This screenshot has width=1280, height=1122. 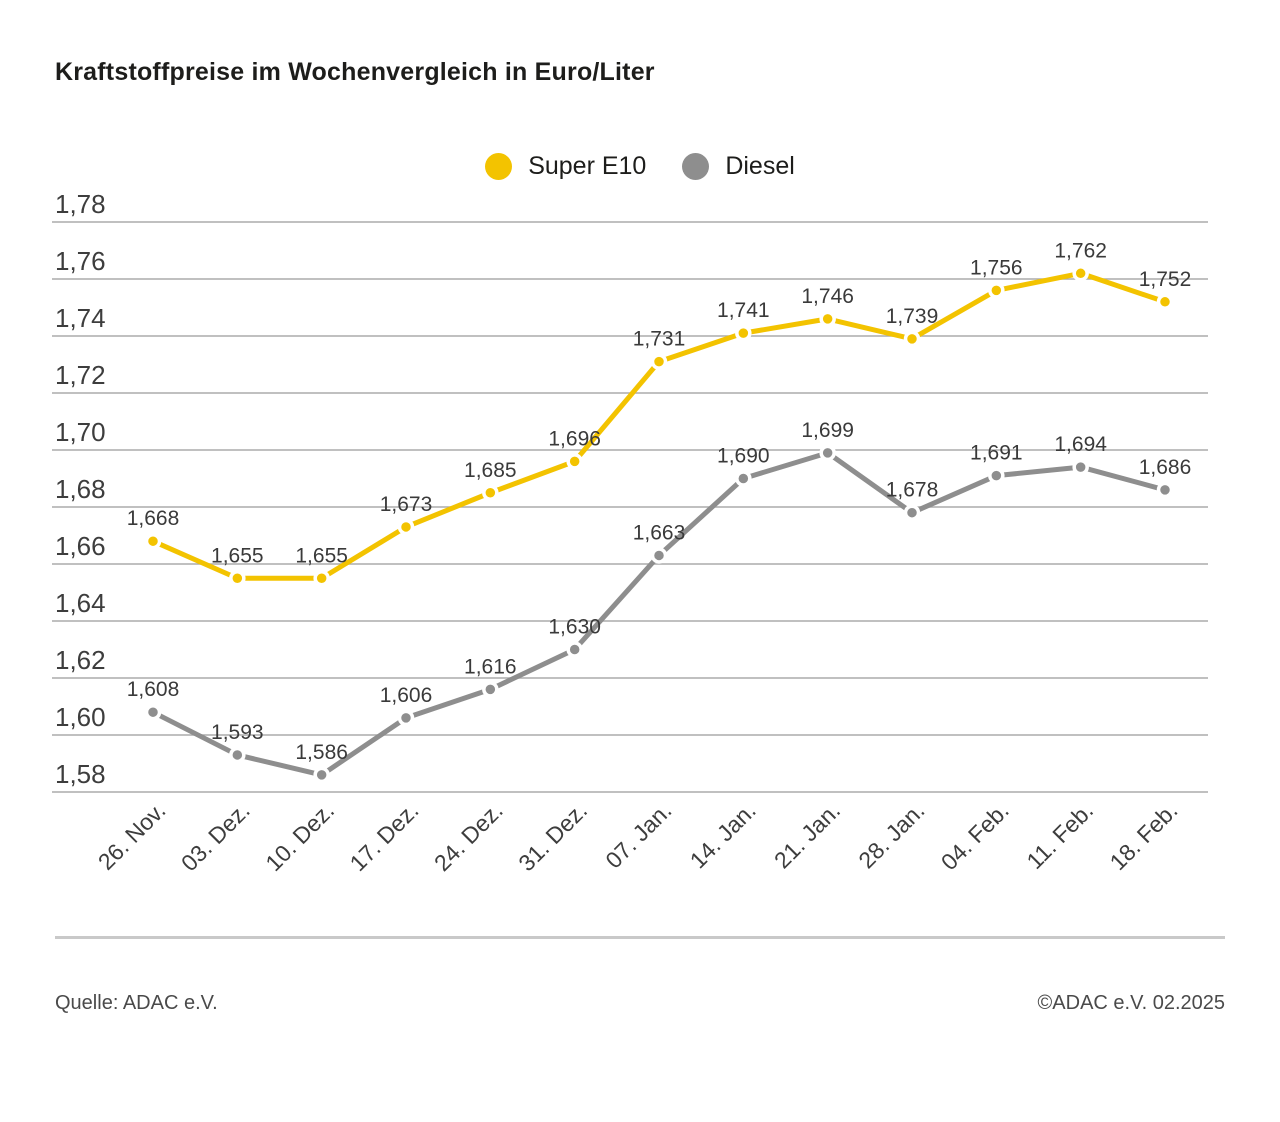 I want to click on x-axis-tick-label: 14. Jan., so click(x=723, y=835).